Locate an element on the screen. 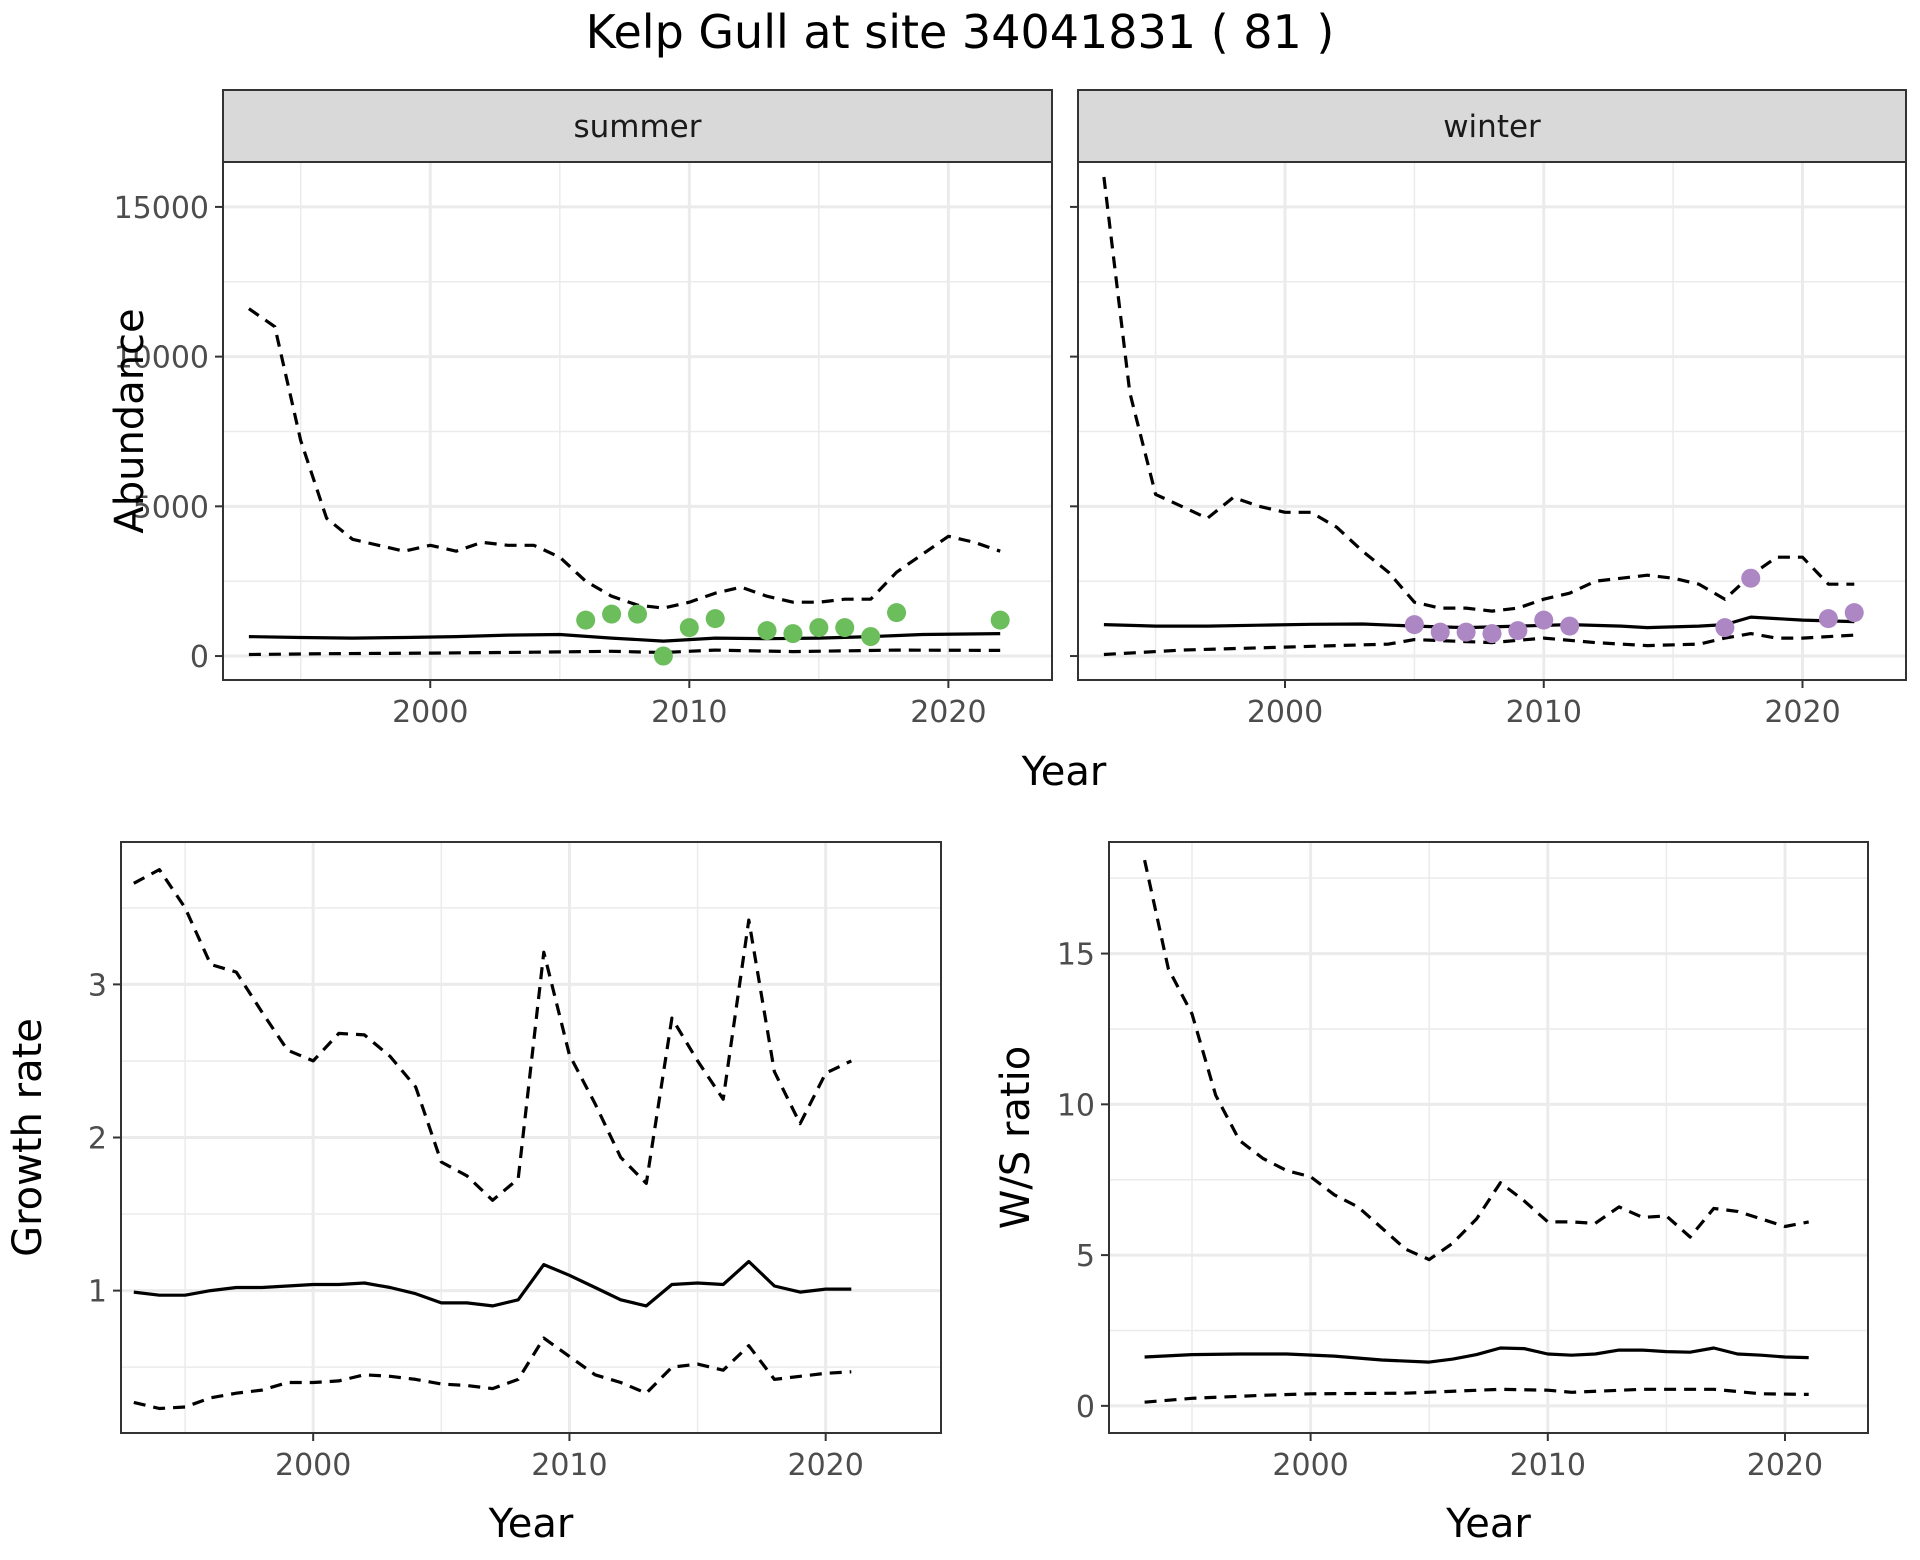 The width and height of the screenshot is (1920, 1560). y-tick-label: 15000 is located at coordinates (161, 208).